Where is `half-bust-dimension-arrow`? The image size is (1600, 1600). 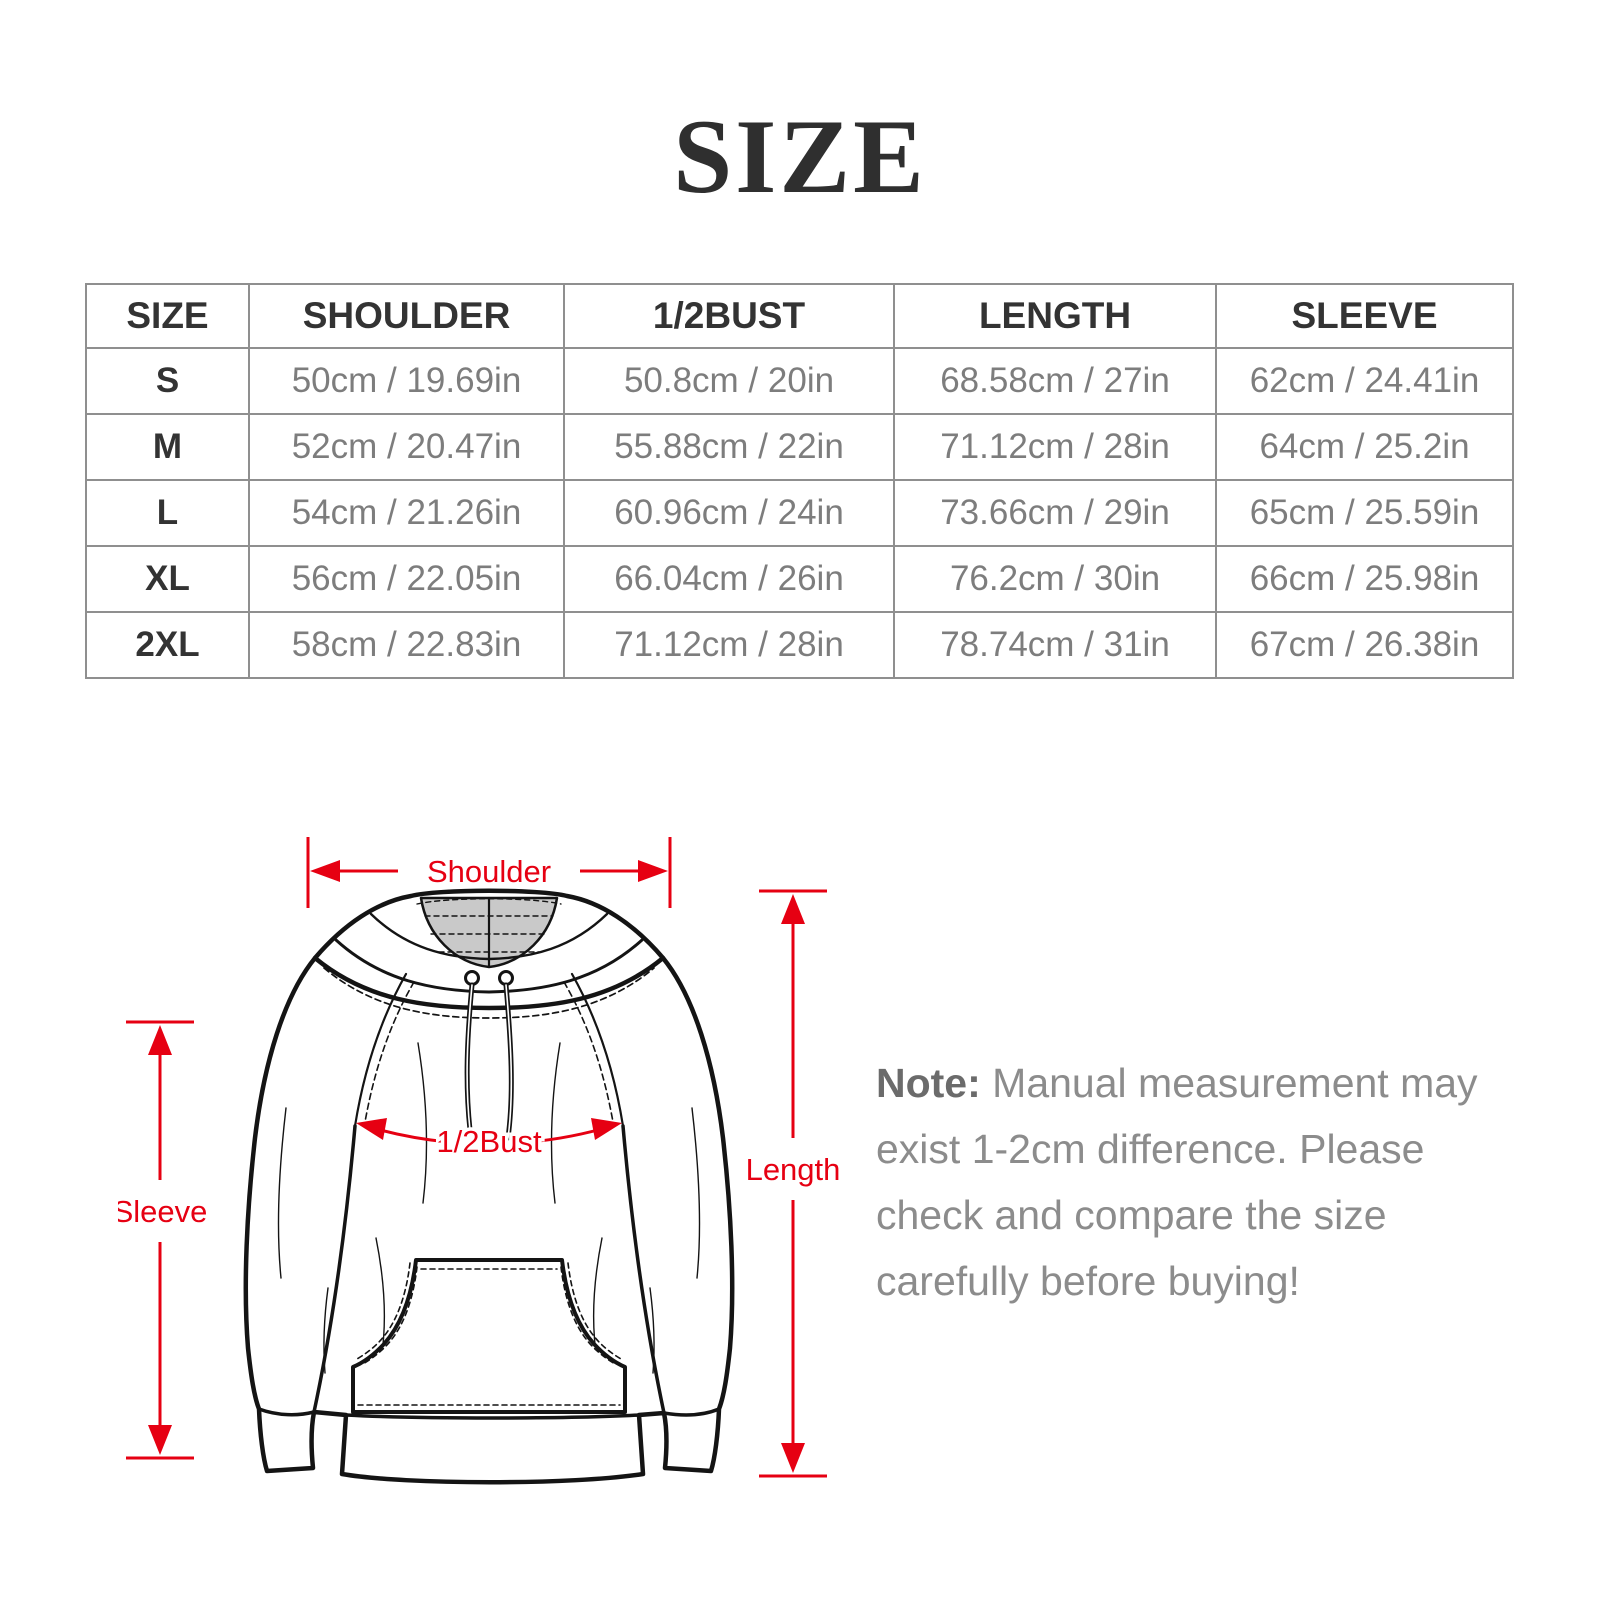
half-bust-dimension-arrow is located at coordinates (489, 1131).